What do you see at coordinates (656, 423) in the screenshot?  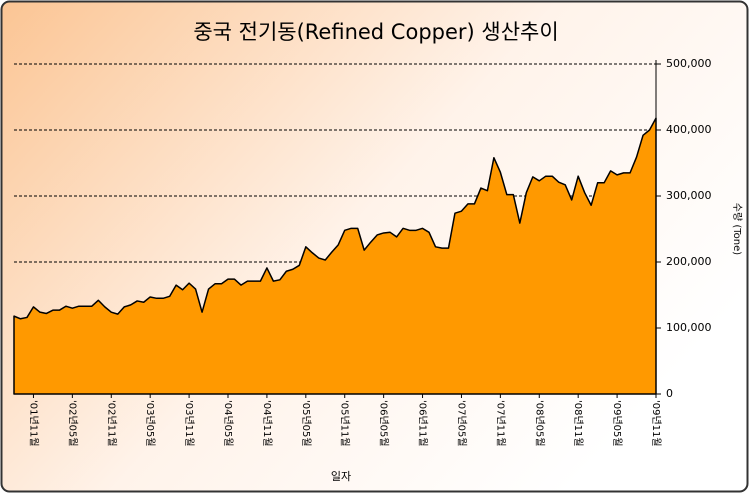 I see `x-tick-label: '09년11월` at bounding box center [656, 423].